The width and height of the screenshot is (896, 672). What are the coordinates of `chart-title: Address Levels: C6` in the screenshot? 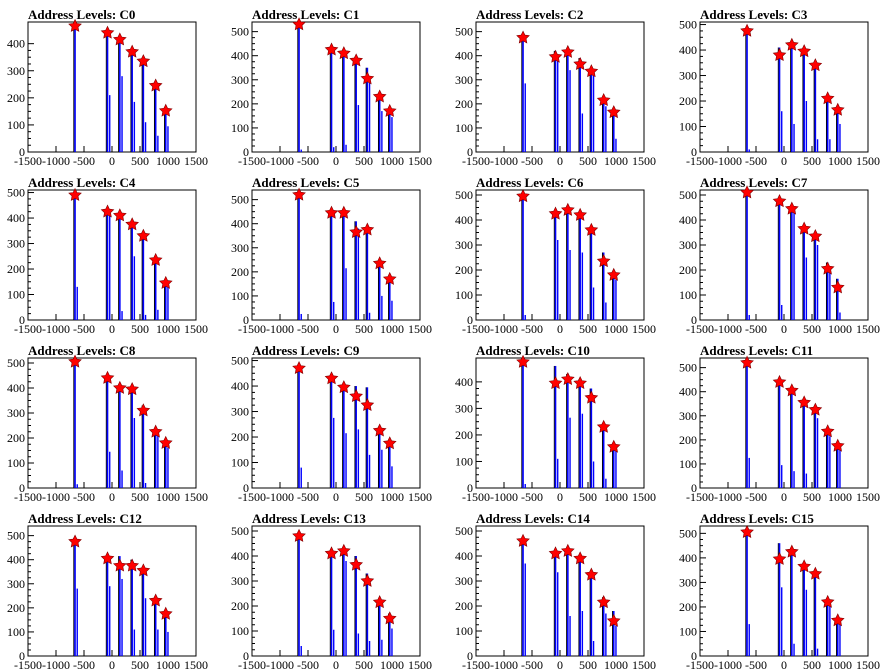 It's located at (530, 182).